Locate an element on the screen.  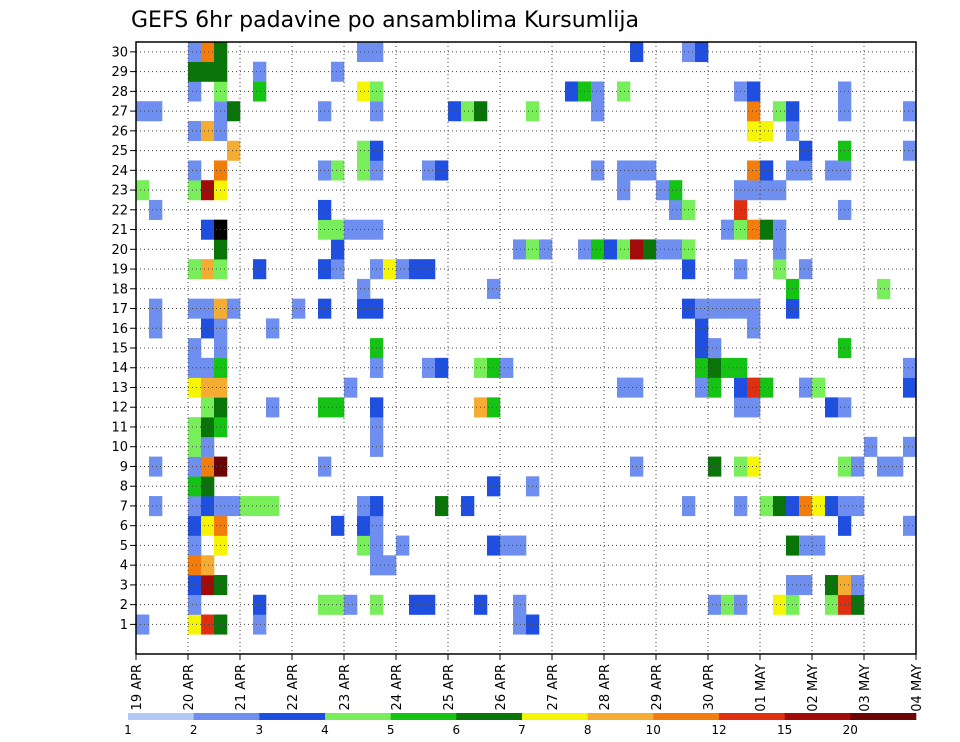
x-tick-label: 24 APR is located at coordinates (397, 687).